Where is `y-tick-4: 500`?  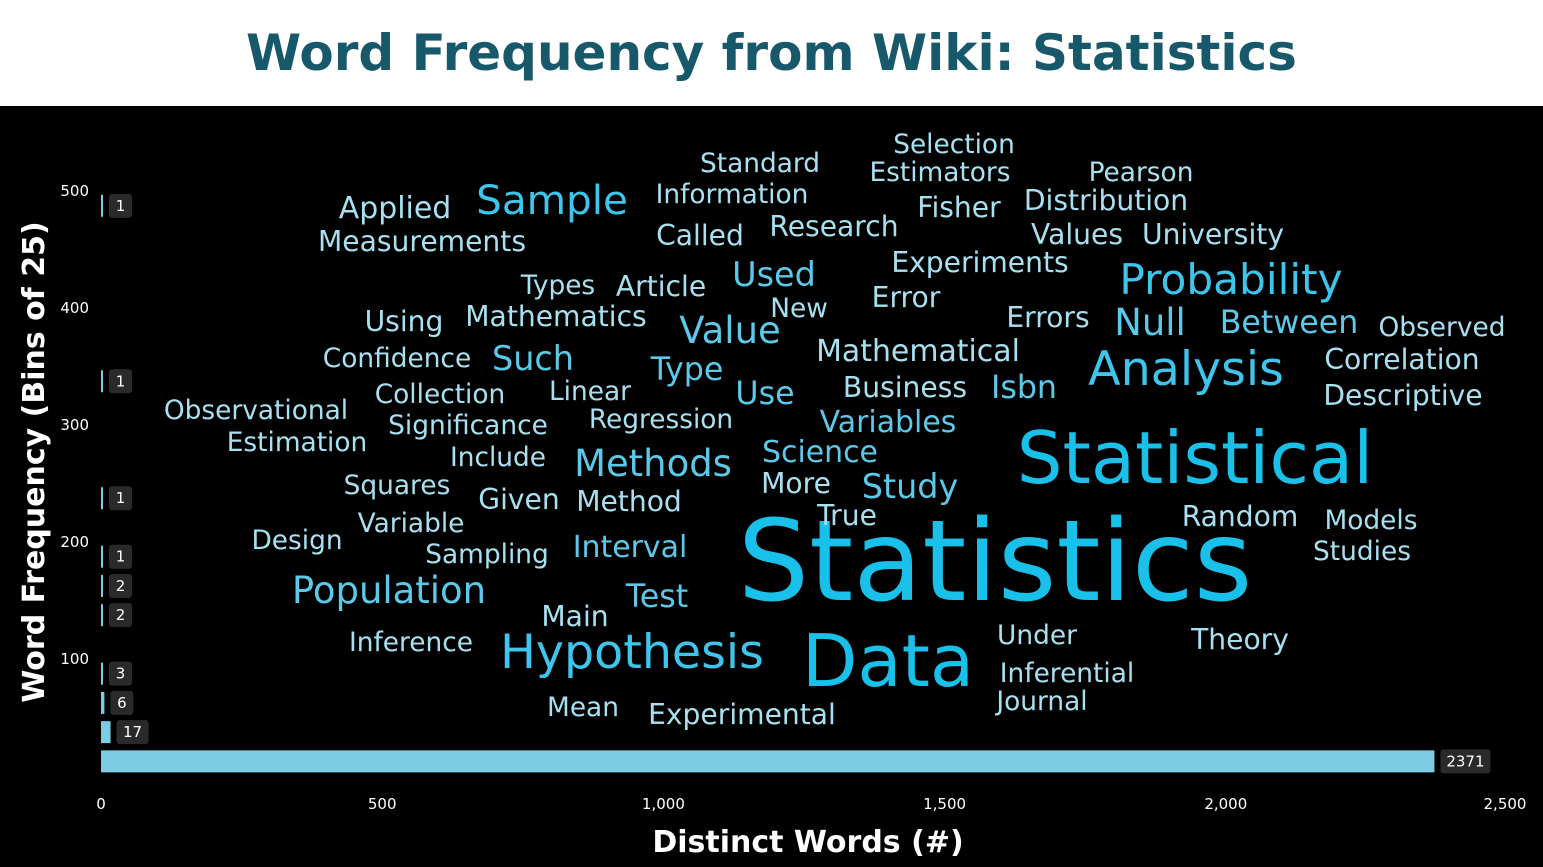
y-tick-4: 500 is located at coordinates (74, 191).